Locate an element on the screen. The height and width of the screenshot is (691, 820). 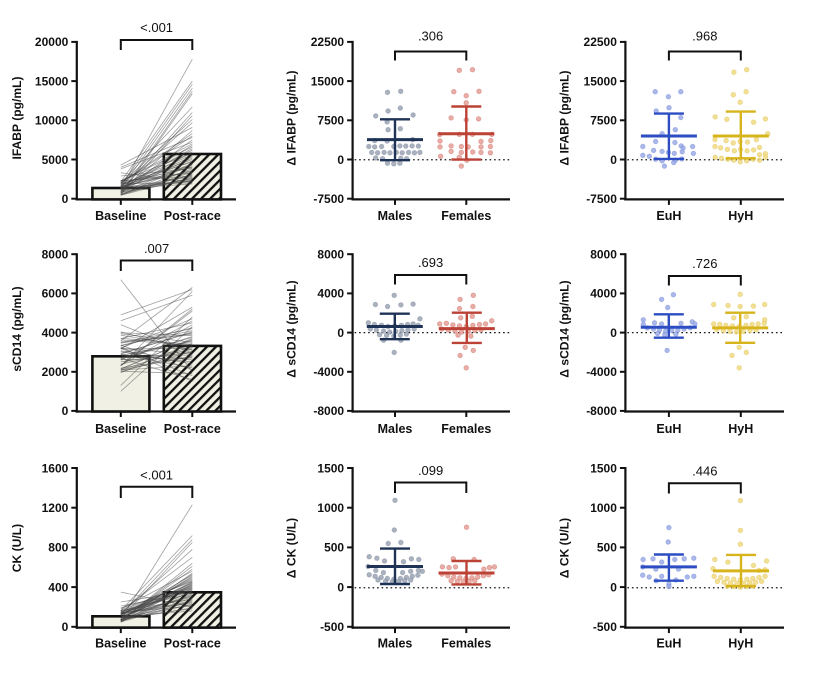
svg-text: .726 is located at coordinates (704, 263).